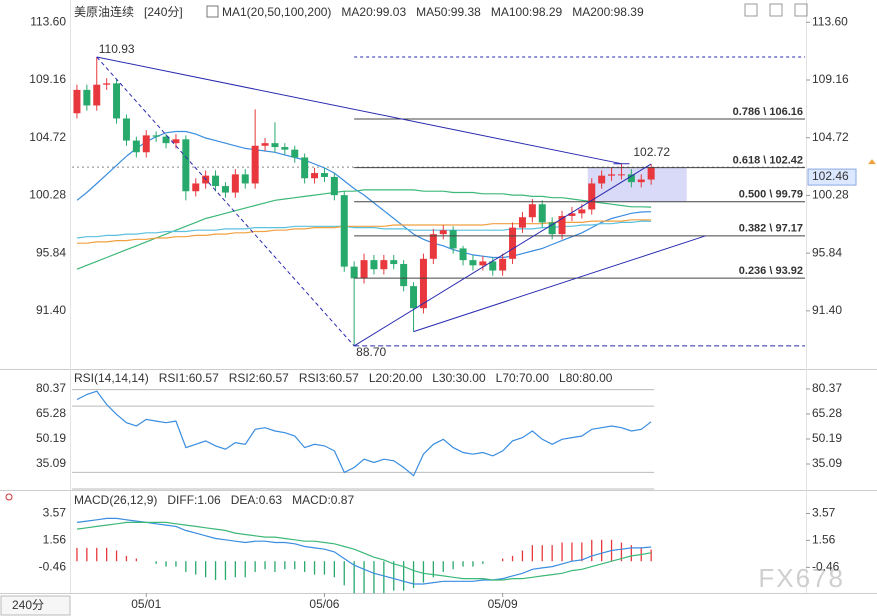 This screenshot has height=616, width=877. Describe the element at coordinates (104, 11) in the screenshot. I see `chart-title: 美原油连续` at that location.